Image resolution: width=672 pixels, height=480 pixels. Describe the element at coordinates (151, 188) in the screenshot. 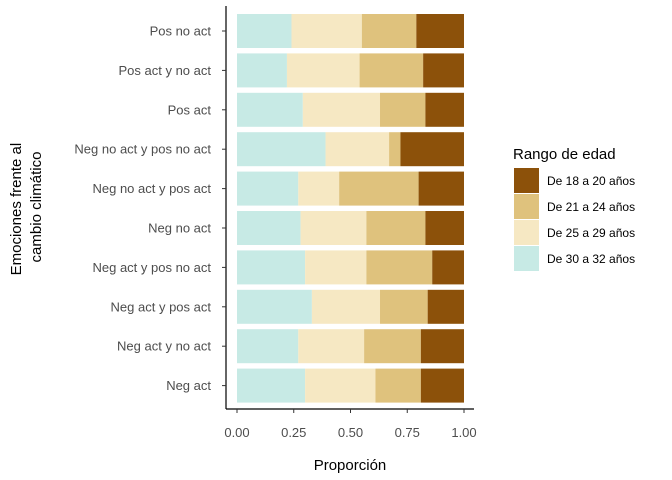

I see `y-tick-label: Neg no act y pos act` at that location.